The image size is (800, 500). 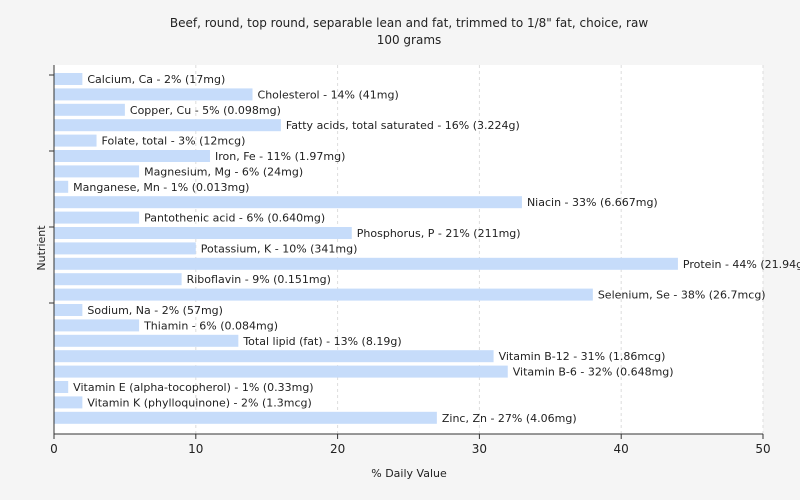 What do you see at coordinates (479, 449) in the screenshot?
I see `x-tick-label: 30` at bounding box center [479, 449].